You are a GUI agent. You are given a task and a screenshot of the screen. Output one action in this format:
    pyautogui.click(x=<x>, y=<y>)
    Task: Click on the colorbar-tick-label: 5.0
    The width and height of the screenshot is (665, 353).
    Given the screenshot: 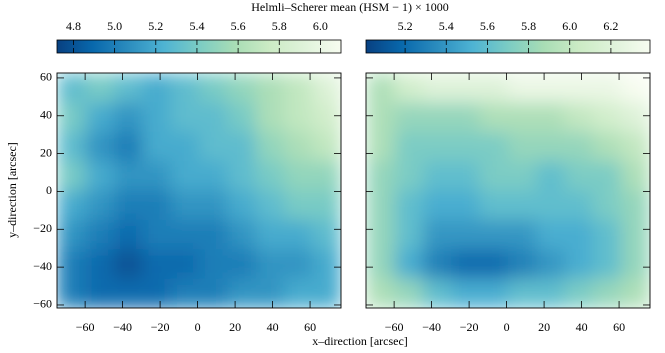 What is the action you would take?
    pyautogui.click(x=114, y=26)
    